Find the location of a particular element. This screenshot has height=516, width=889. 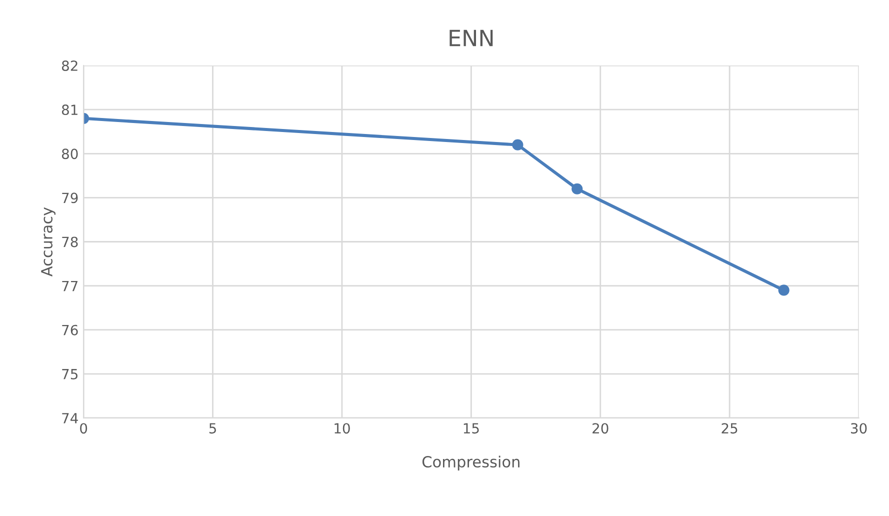

y-tick-label: 82 is located at coordinates (70, 66).